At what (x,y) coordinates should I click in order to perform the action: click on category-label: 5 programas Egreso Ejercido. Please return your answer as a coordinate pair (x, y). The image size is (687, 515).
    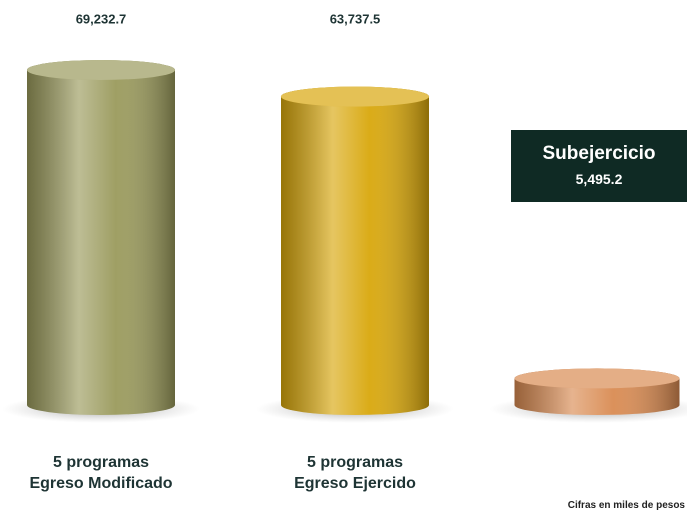
    Looking at the image, I should click on (355, 473).